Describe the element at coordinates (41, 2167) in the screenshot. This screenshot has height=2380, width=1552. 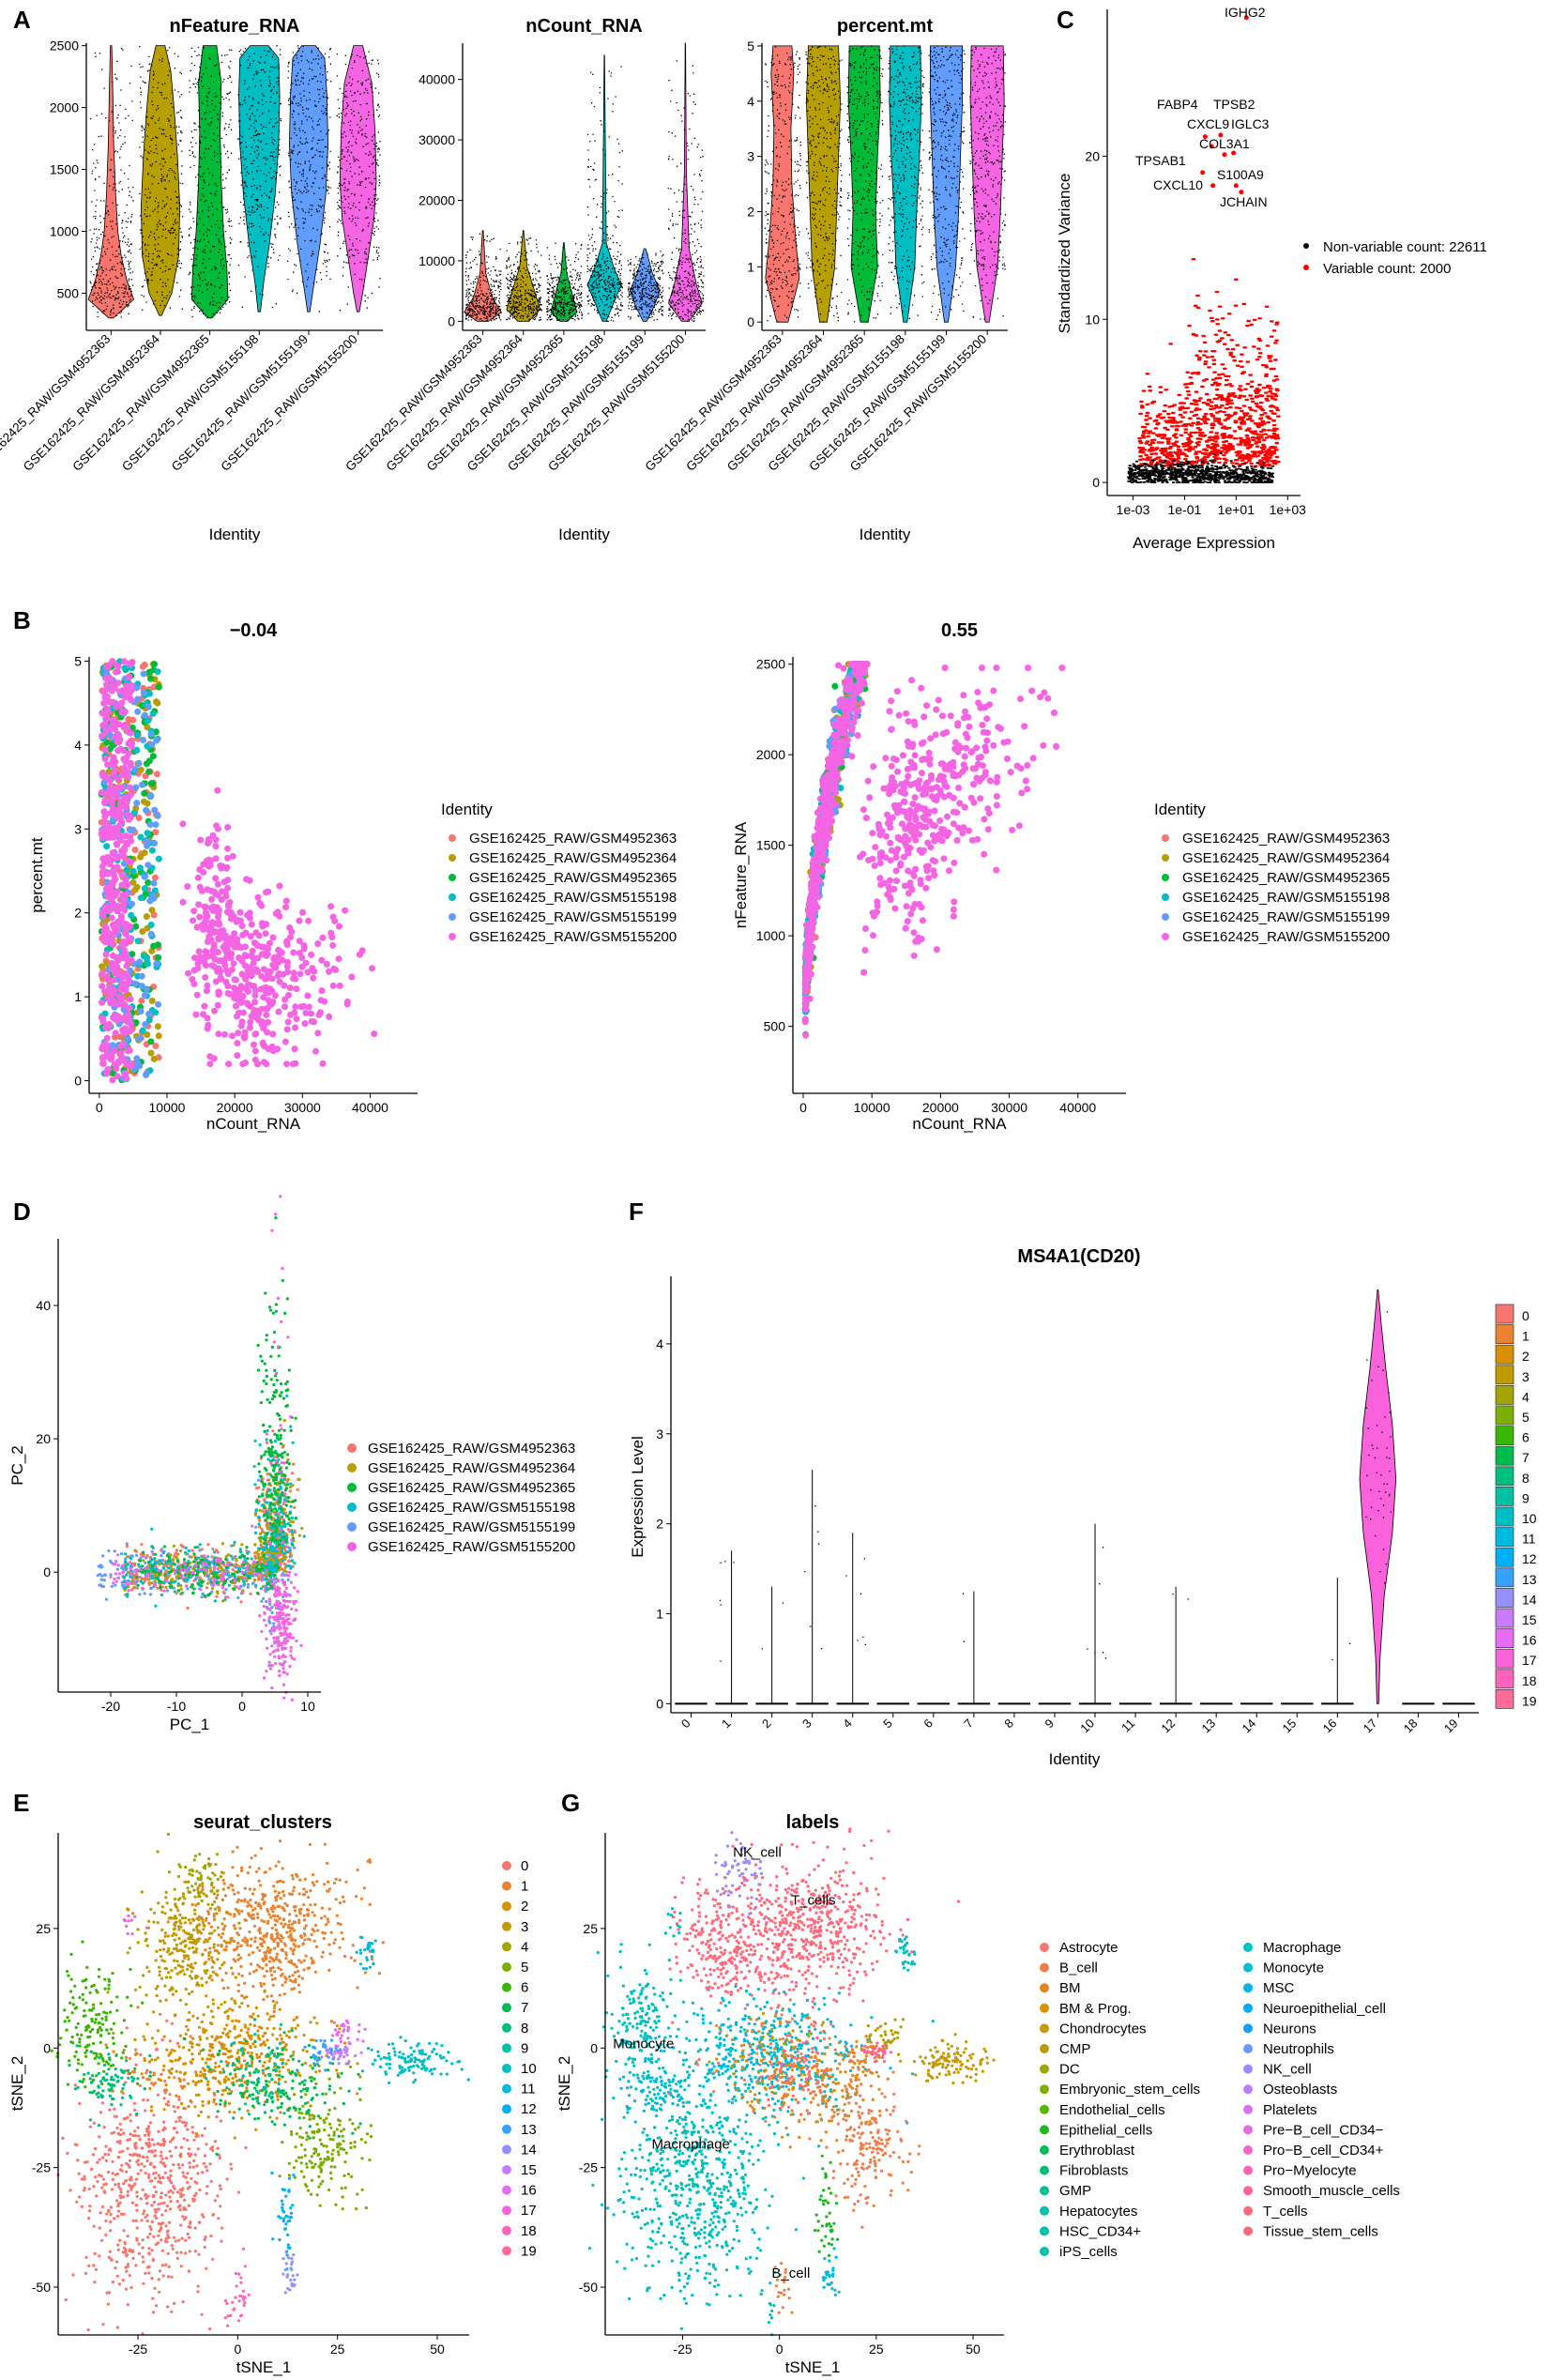
I see `y-tick-label: -25` at that location.